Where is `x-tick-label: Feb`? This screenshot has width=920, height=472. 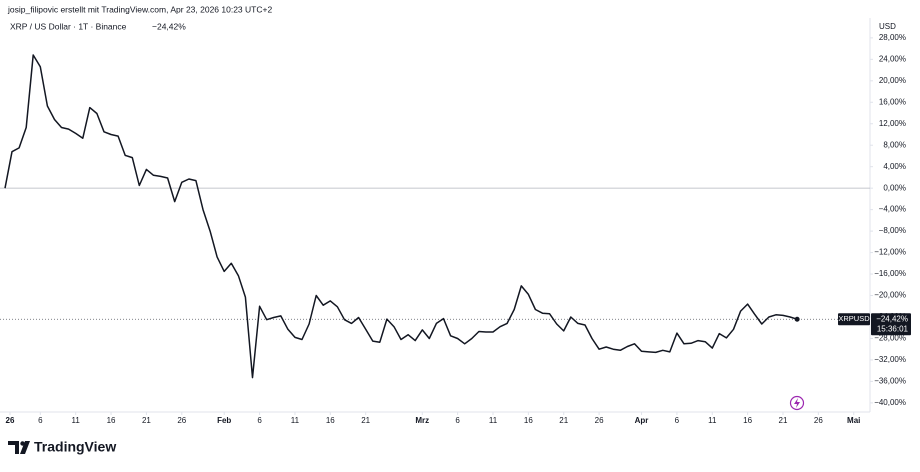
x-tick-label: Feb is located at coordinates (224, 420).